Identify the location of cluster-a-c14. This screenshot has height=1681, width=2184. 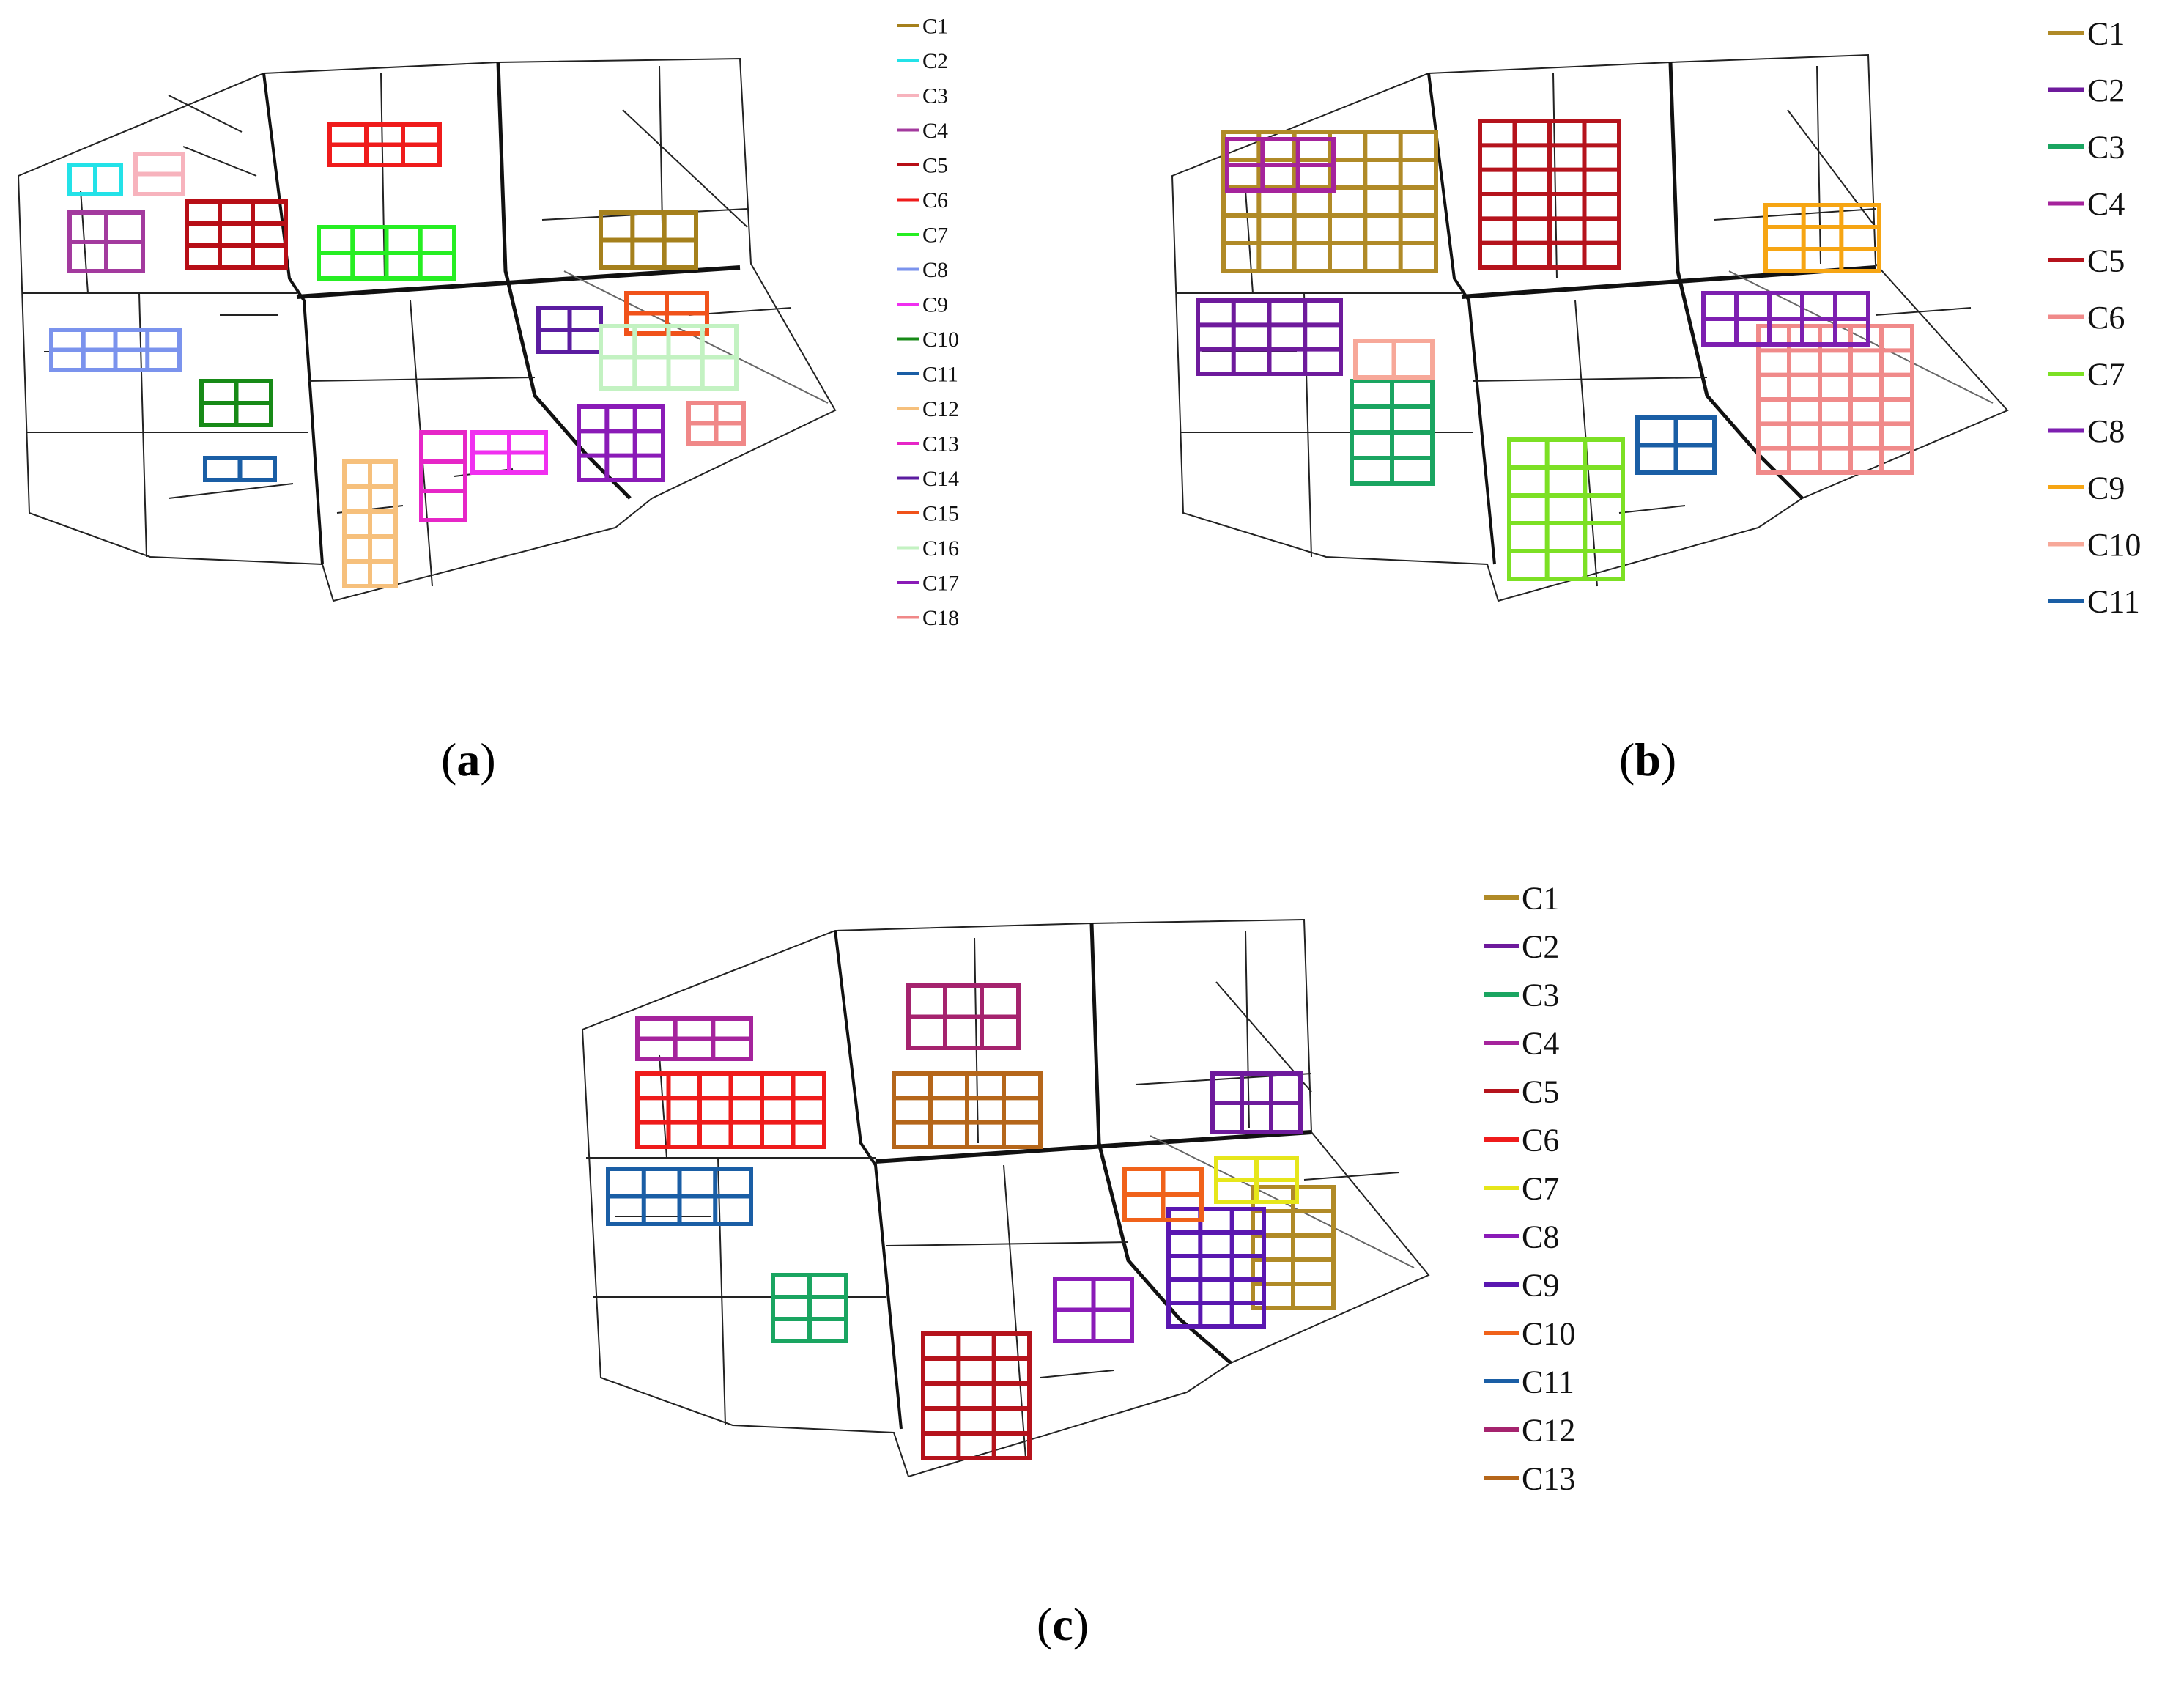
(569, 330).